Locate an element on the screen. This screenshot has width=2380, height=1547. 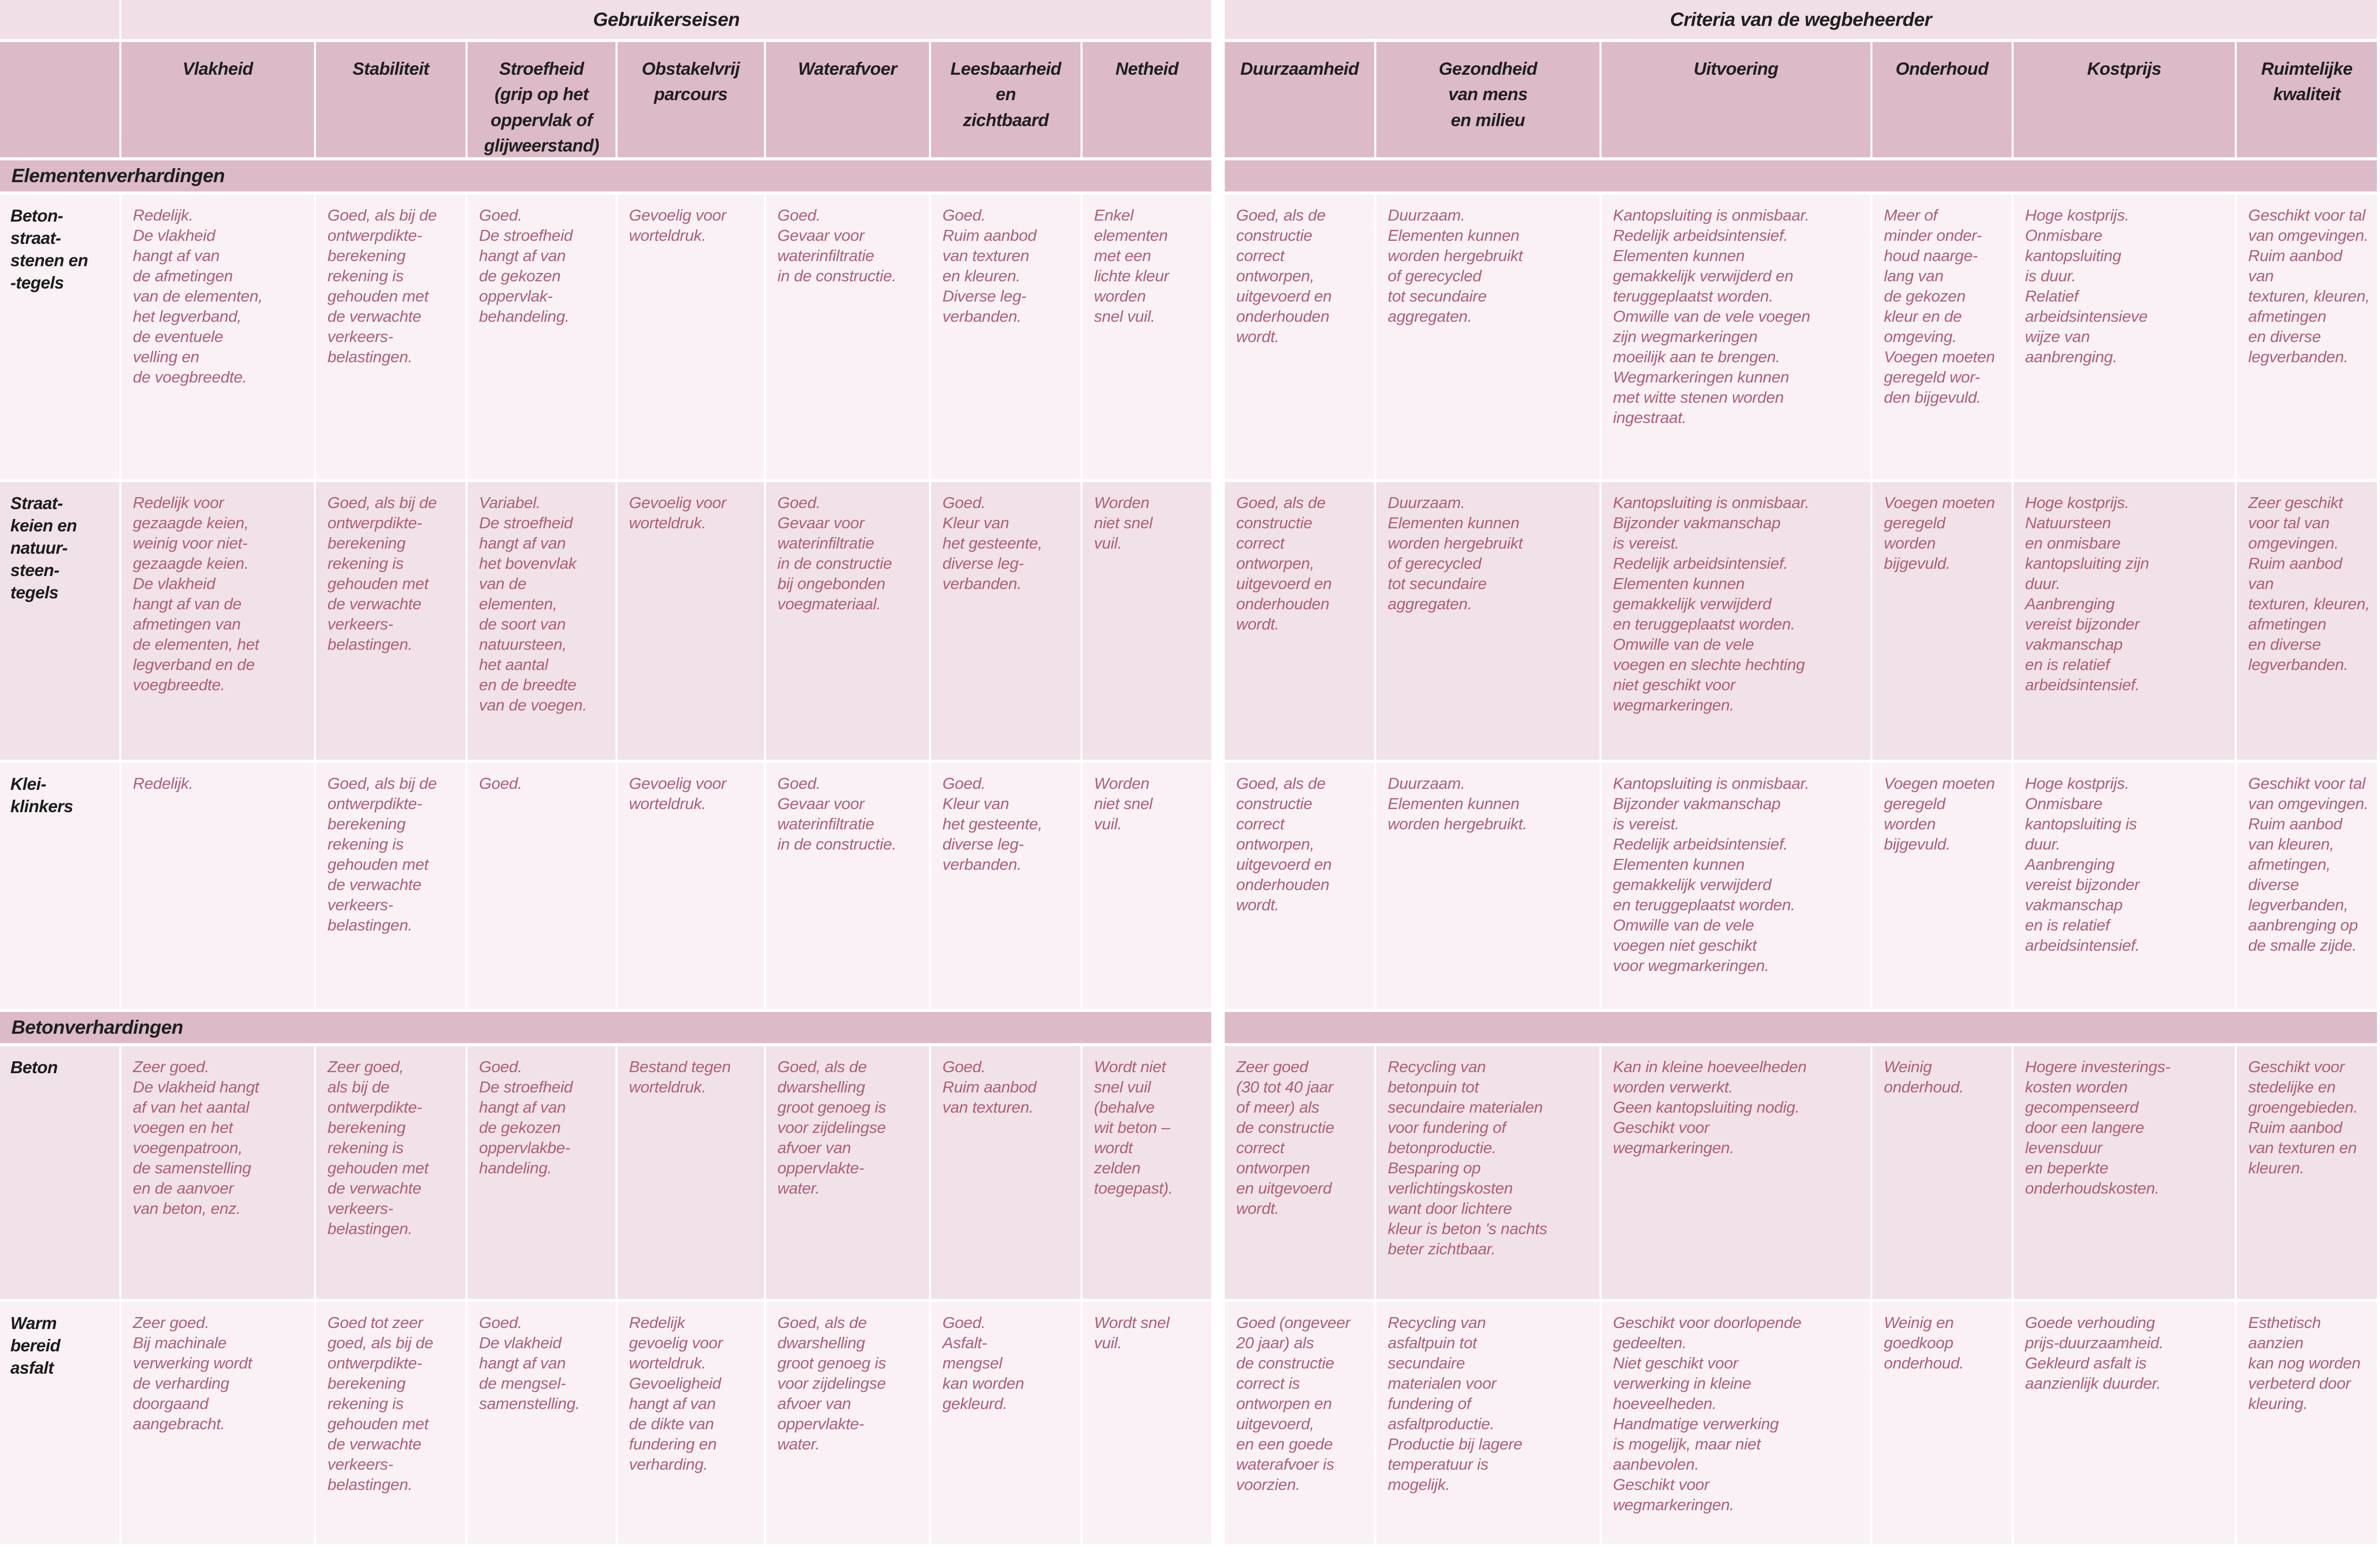
column-header-duurzaamheid: Duurzaamheid is located at coordinates (1299, 100).